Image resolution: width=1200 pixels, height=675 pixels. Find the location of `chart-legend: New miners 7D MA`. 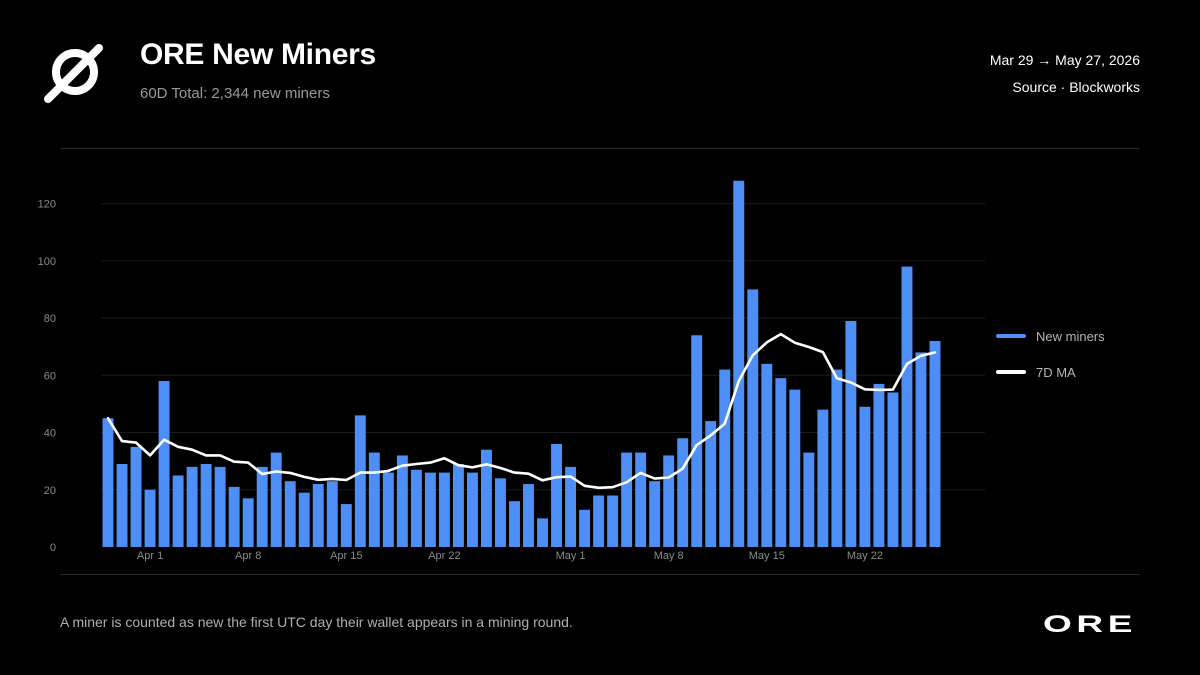

chart-legend: New miners 7D MA is located at coordinates (1050, 362).